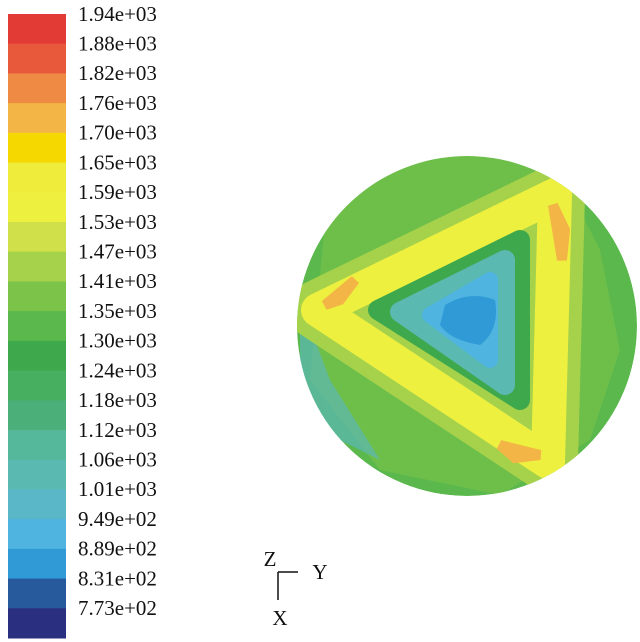  I want to click on colorbar-label: 1.06e+03, so click(117, 460).